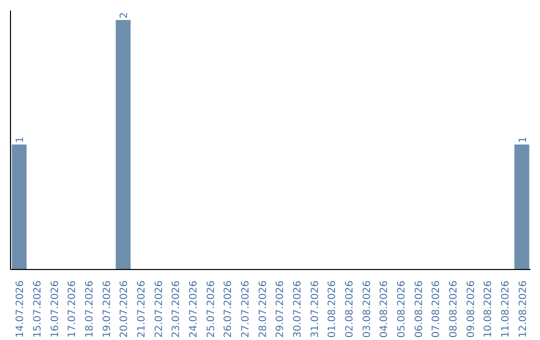  I want to click on x-tick-label: 04.08.2026, so click(384, 309).